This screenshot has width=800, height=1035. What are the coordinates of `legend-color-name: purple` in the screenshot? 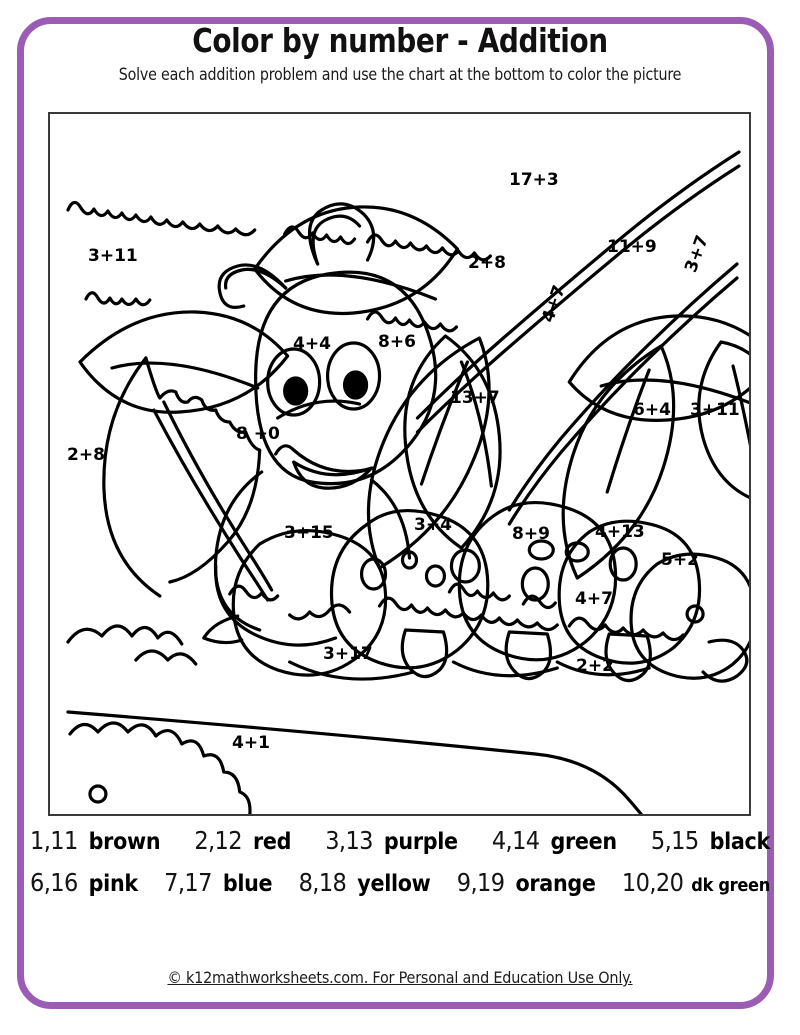 It's located at (420, 842).